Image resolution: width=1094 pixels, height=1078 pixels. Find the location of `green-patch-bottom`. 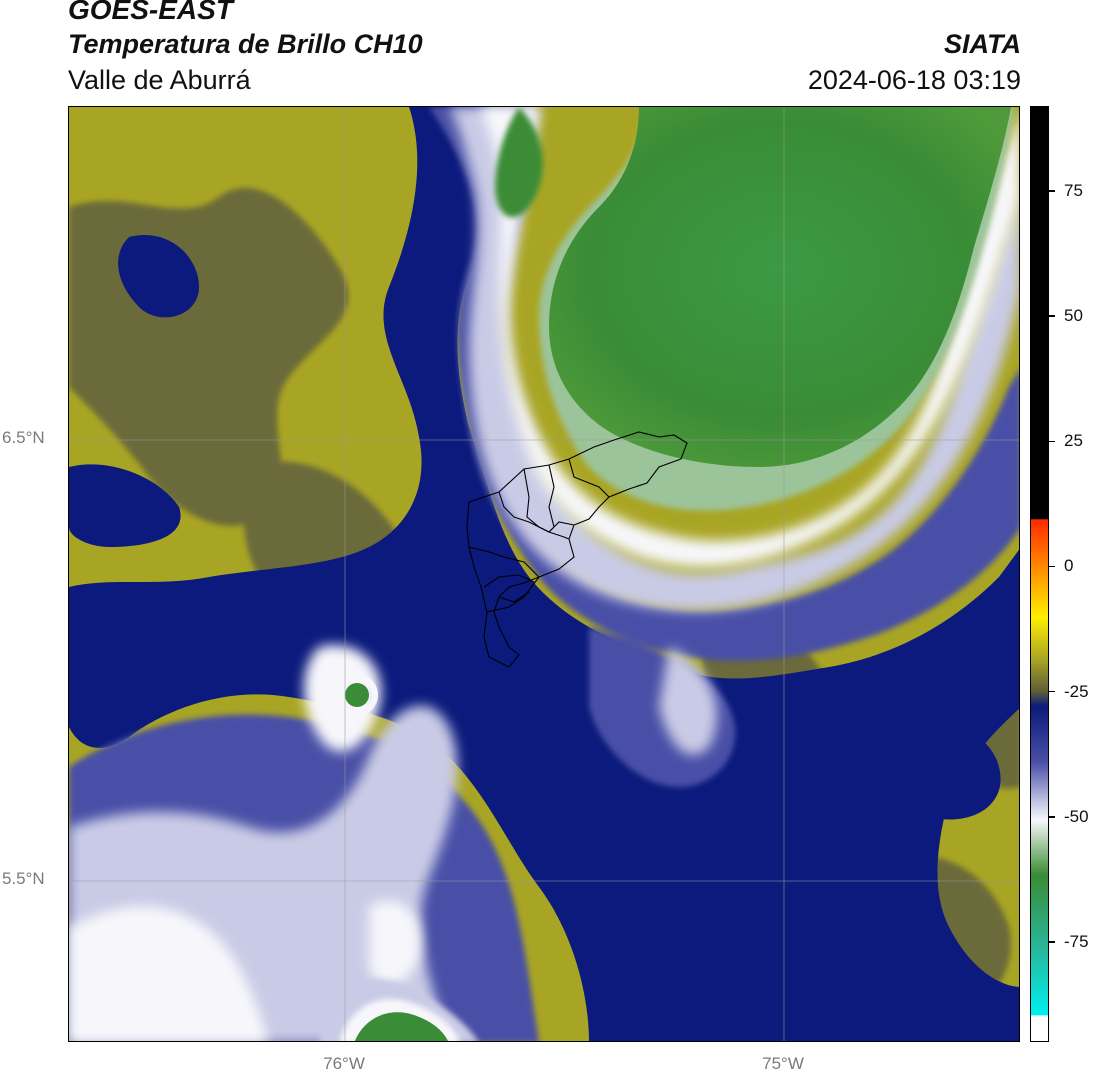

green-patch-bottom is located at coordinates (398, 857).